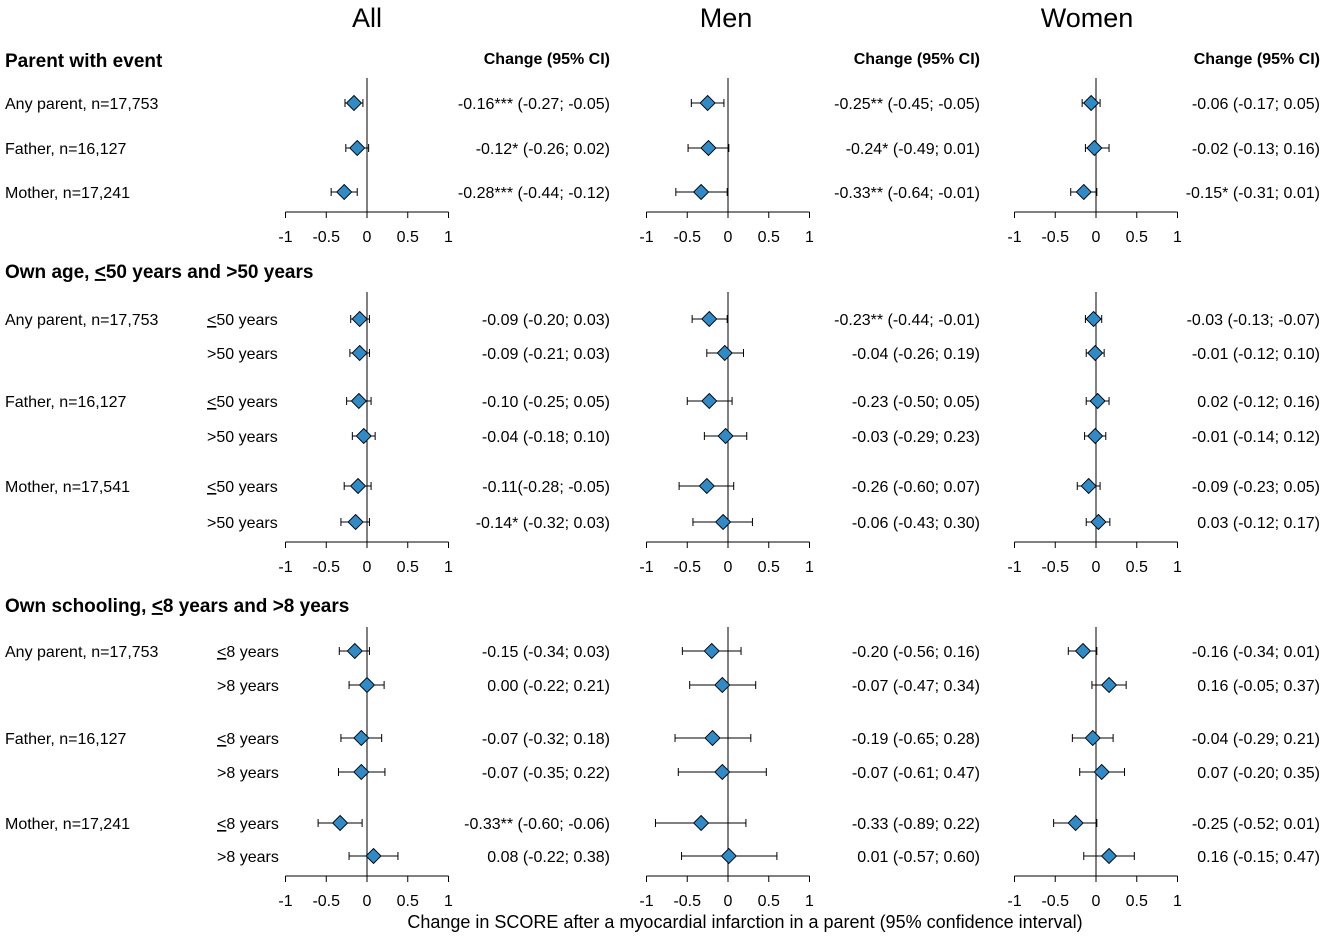 This screenshot has height=938, width=1325. Describe the element at coordinates (916, 487) in the screenshot. I see `ci-value-text: -0.26 (-0.60; 0.07)` at that location.